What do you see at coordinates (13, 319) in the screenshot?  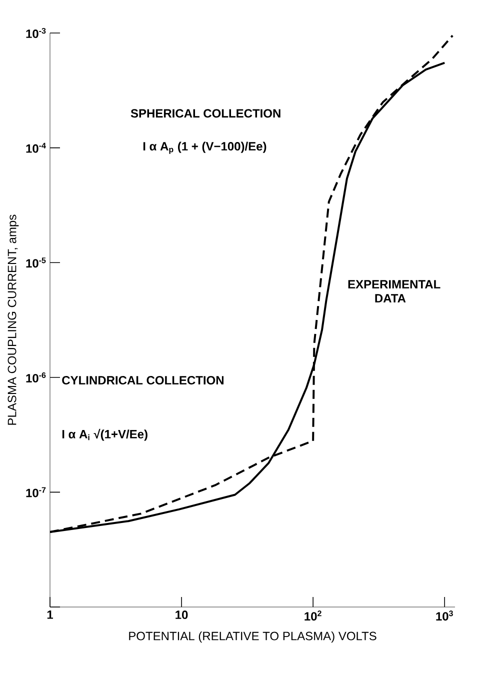 I see `y-axis-title: PLASMA COUPLING CURRENT, amps` at bounding box center [13, 319].